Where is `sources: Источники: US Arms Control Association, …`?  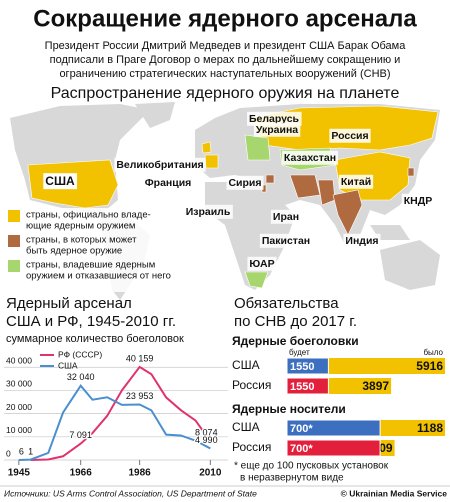 sources: Источники: US Arms Control Association, … is located at coordinates (130, 493).